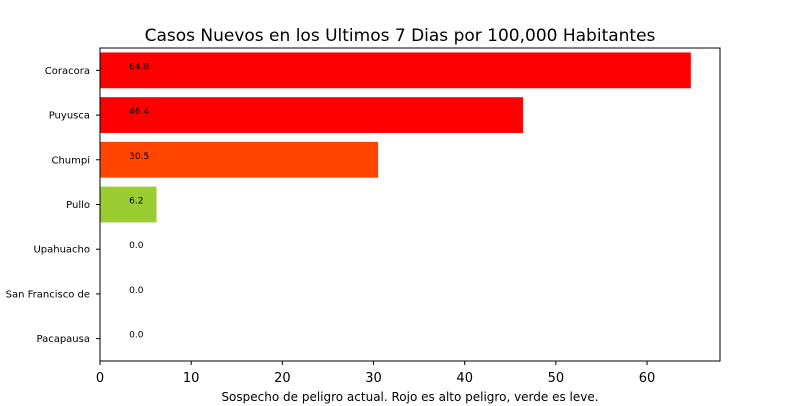  Describe the element at coordinates (64, 339) in the screenshot. I see `category-label-6: Pacapausa` at that location.